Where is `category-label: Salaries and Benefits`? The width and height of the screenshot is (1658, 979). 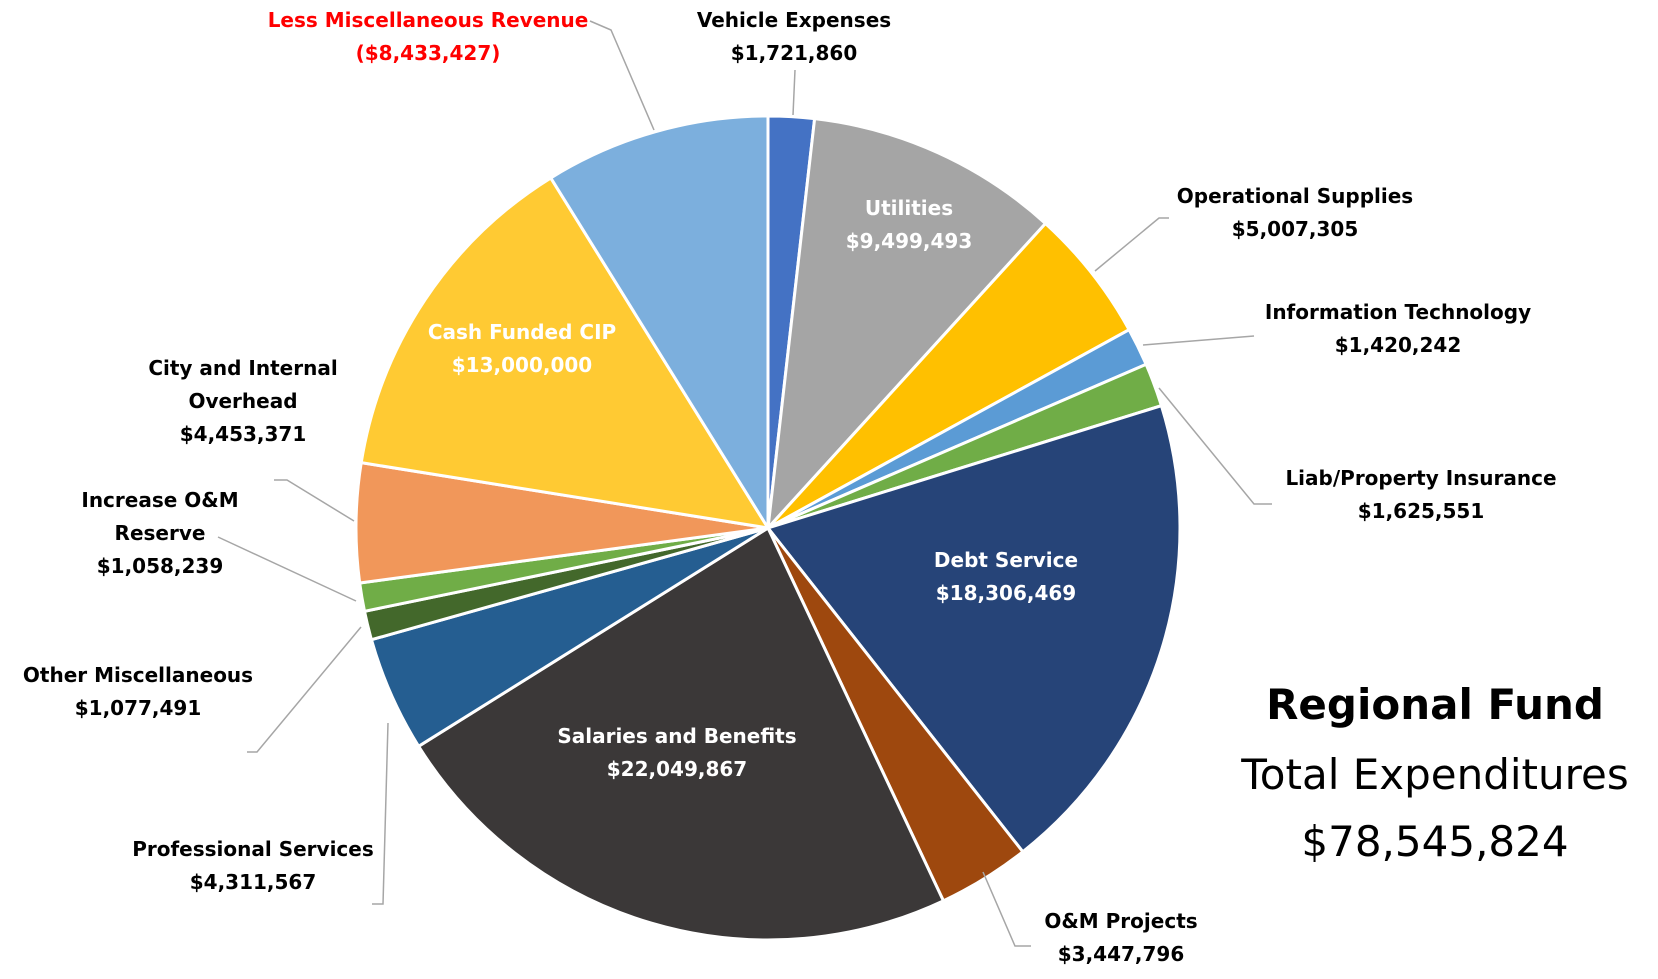 category-label: Salaries and Benefits is located at coordinates (677, 736).